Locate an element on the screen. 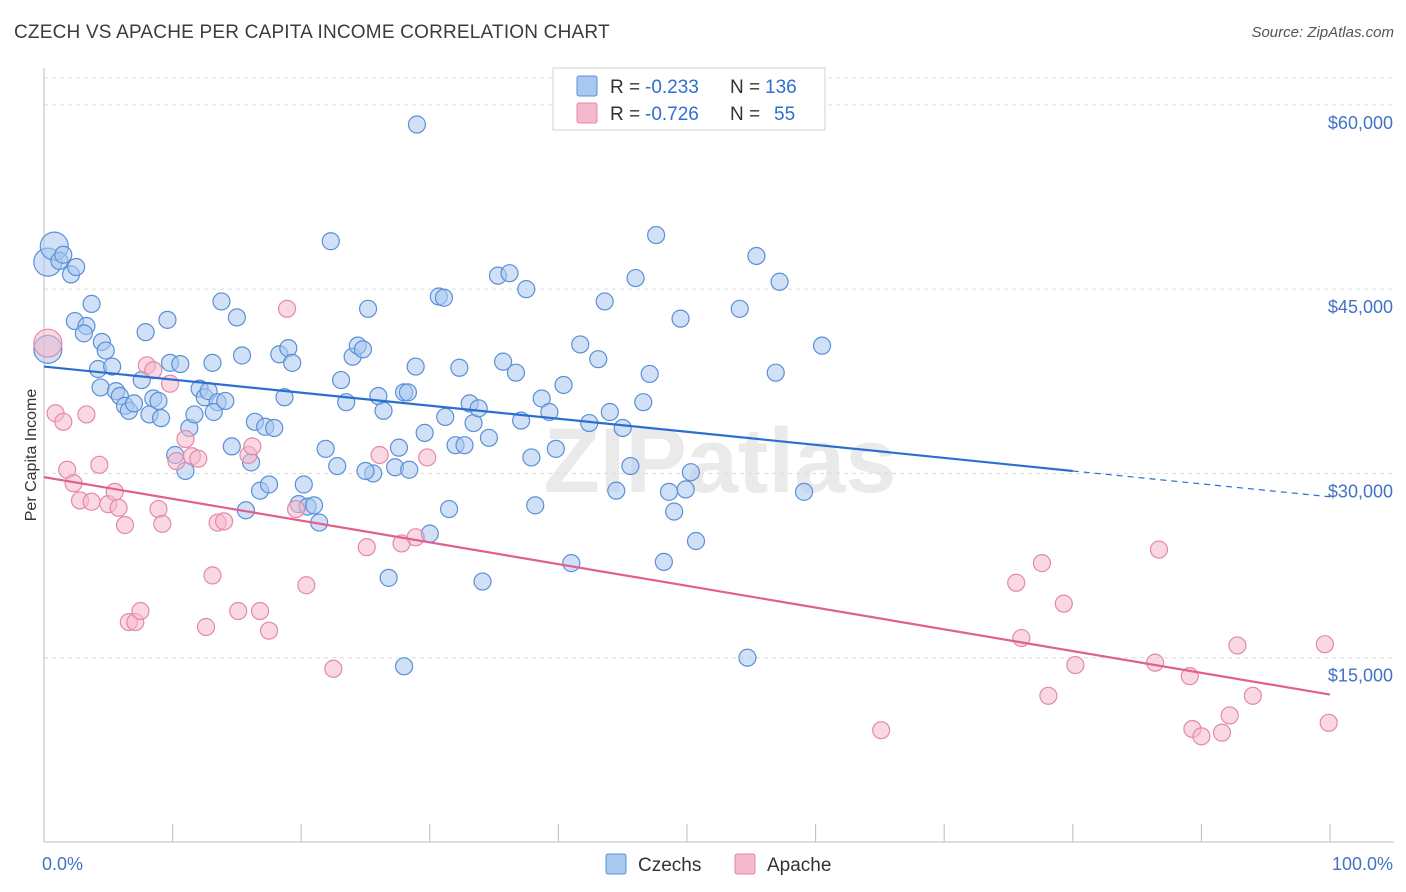 The width and height of the screenshot is (1406, 892). legend-apache-n-value: 55 is located at coordinates (784, 114).